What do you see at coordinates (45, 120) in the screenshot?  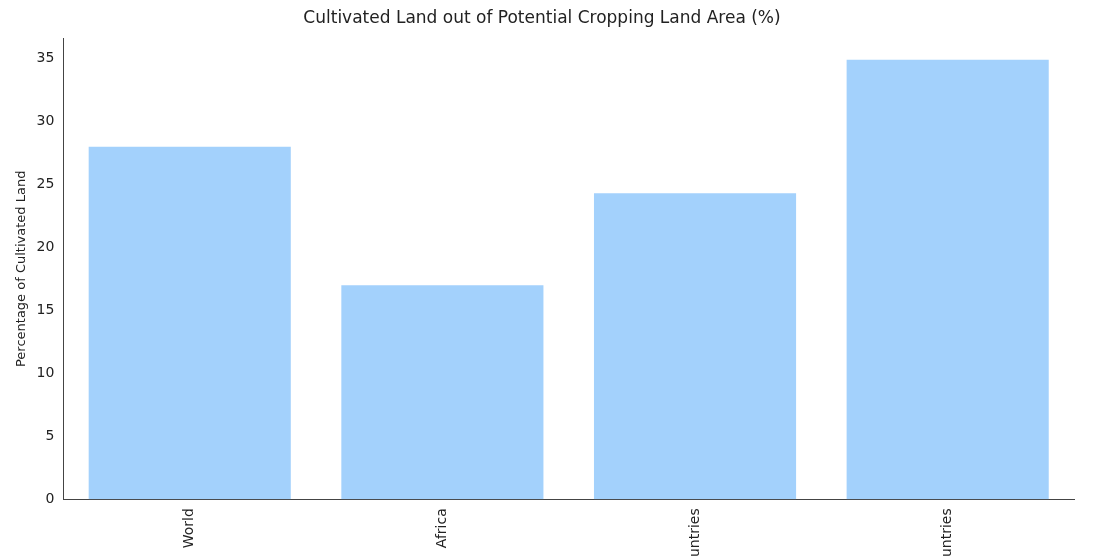 I see `y-tick-label: 30` at bounding box center [45, 120].